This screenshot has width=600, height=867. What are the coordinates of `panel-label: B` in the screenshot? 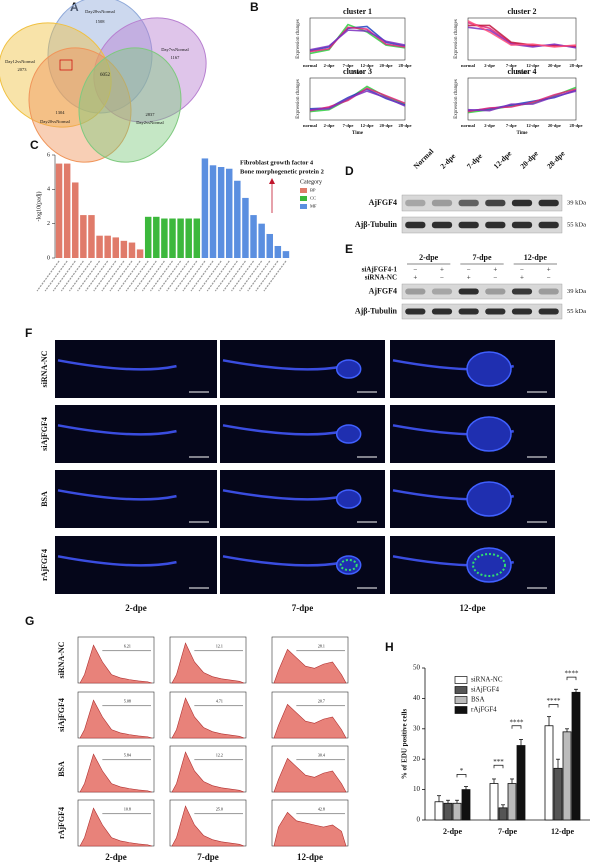 It's located at (254, 7).